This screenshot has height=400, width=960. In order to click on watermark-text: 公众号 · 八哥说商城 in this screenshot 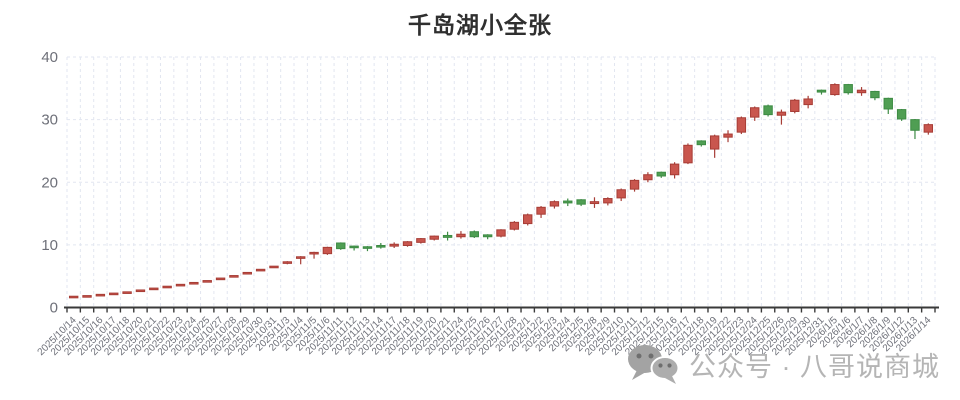, I will do `click(814, 366)`.